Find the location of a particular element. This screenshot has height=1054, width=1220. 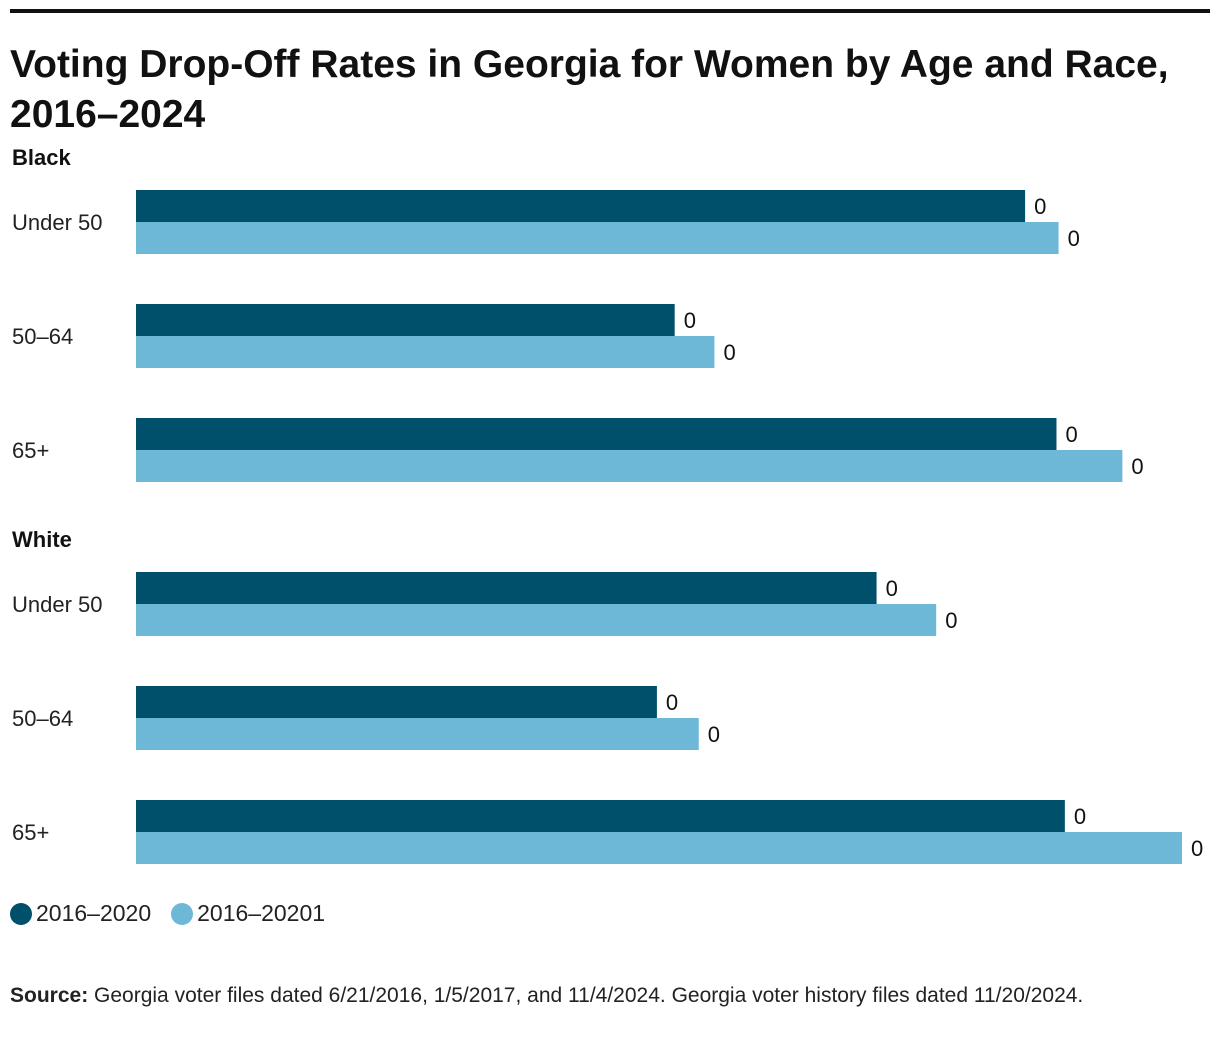

data-label-white-1-series-2: 0 is located at coordinates (714, 734).